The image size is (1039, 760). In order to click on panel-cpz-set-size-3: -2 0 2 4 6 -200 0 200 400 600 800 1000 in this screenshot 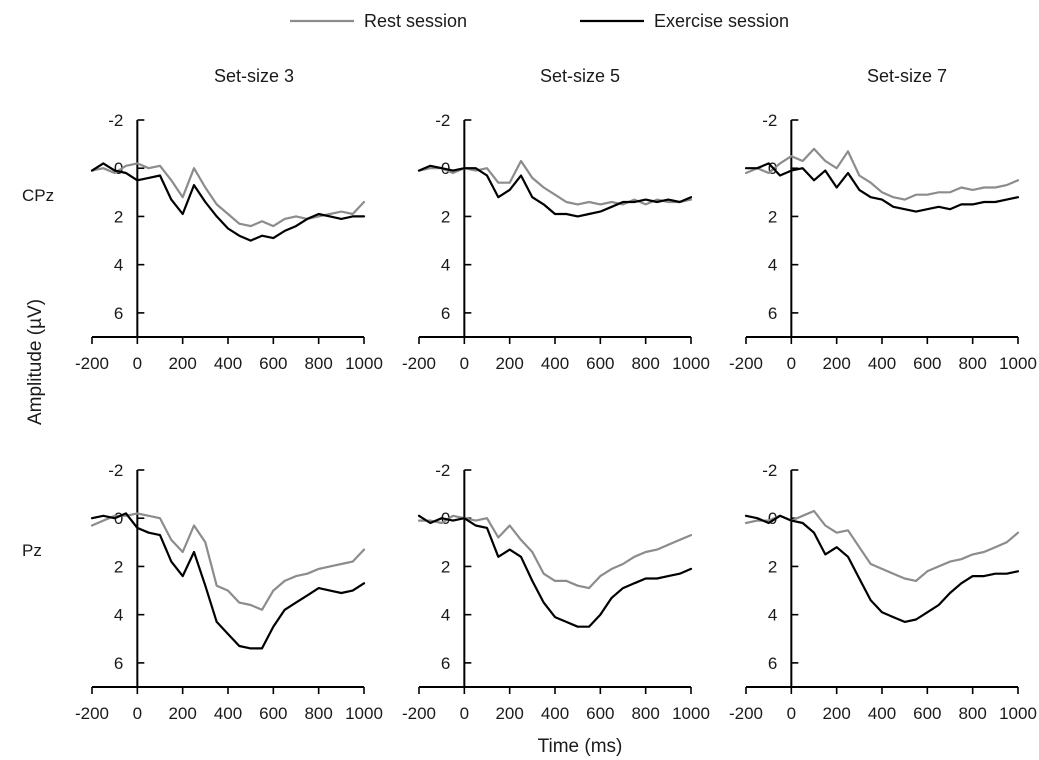, I will do `click(229, 242)`.